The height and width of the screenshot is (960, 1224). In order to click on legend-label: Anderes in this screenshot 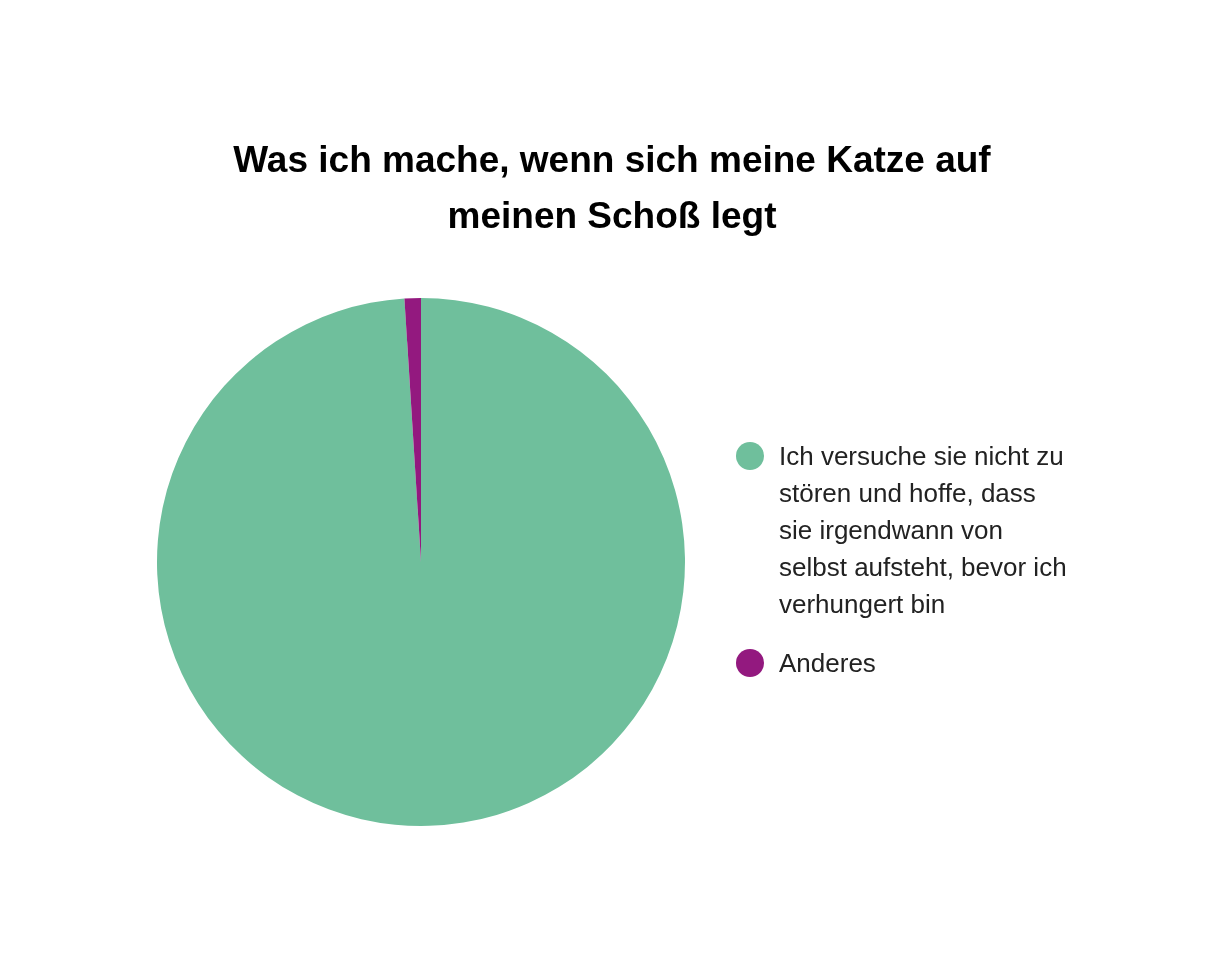, I will do `click(827, 663)`.